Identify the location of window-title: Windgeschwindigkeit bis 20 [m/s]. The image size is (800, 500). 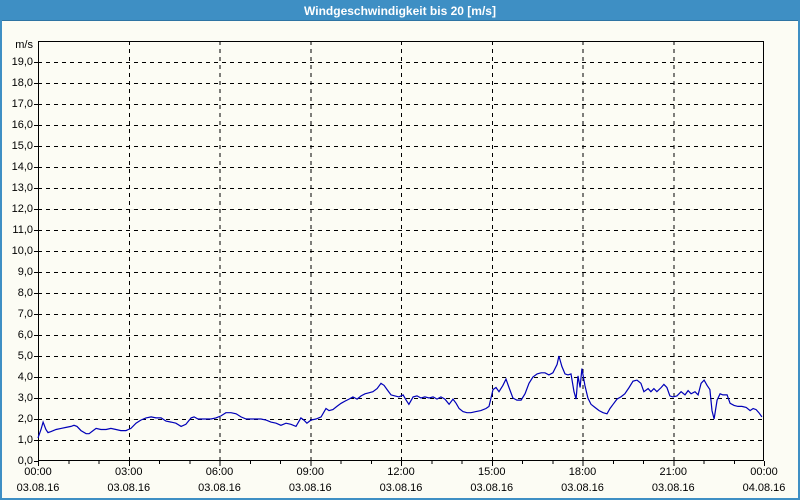
(400, 11).